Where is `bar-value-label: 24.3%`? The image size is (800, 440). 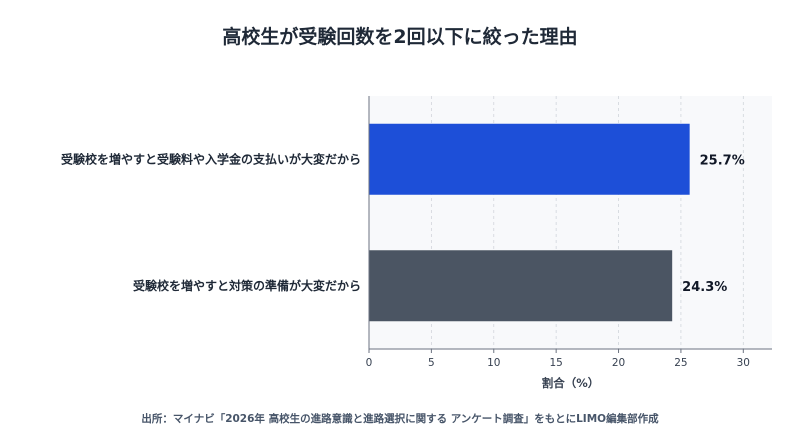 bar-value-label: 24.3% is located at coordinates (704, 287).